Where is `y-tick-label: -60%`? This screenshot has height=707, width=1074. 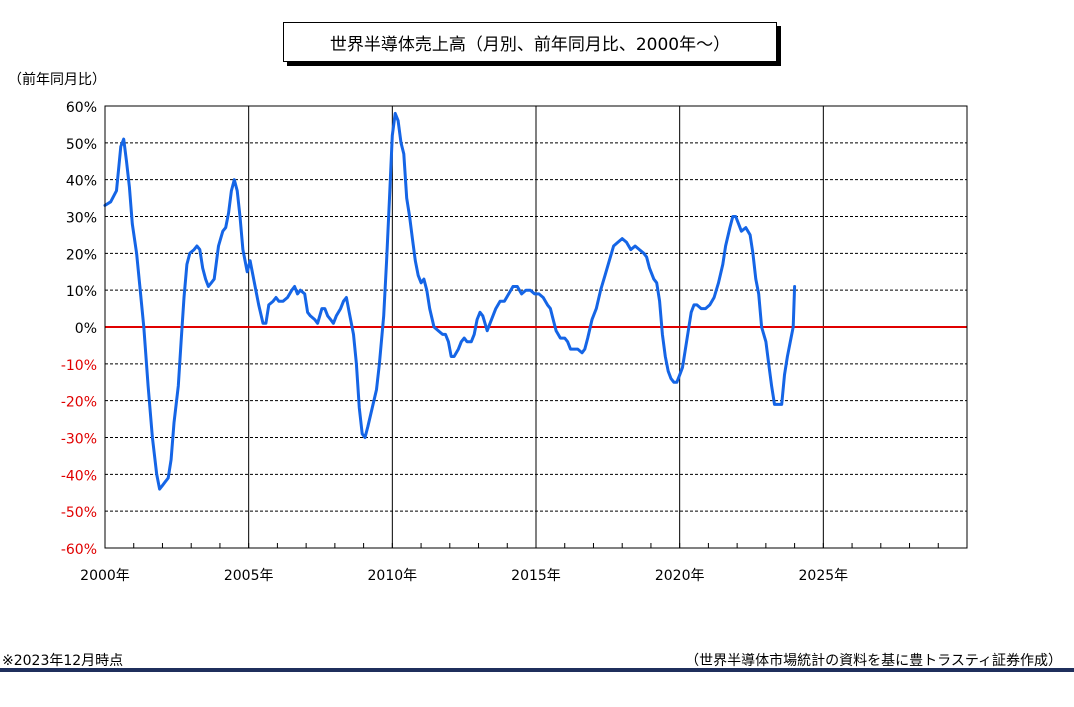
y-tick-label: -60% is located at coordinates (79, 550).